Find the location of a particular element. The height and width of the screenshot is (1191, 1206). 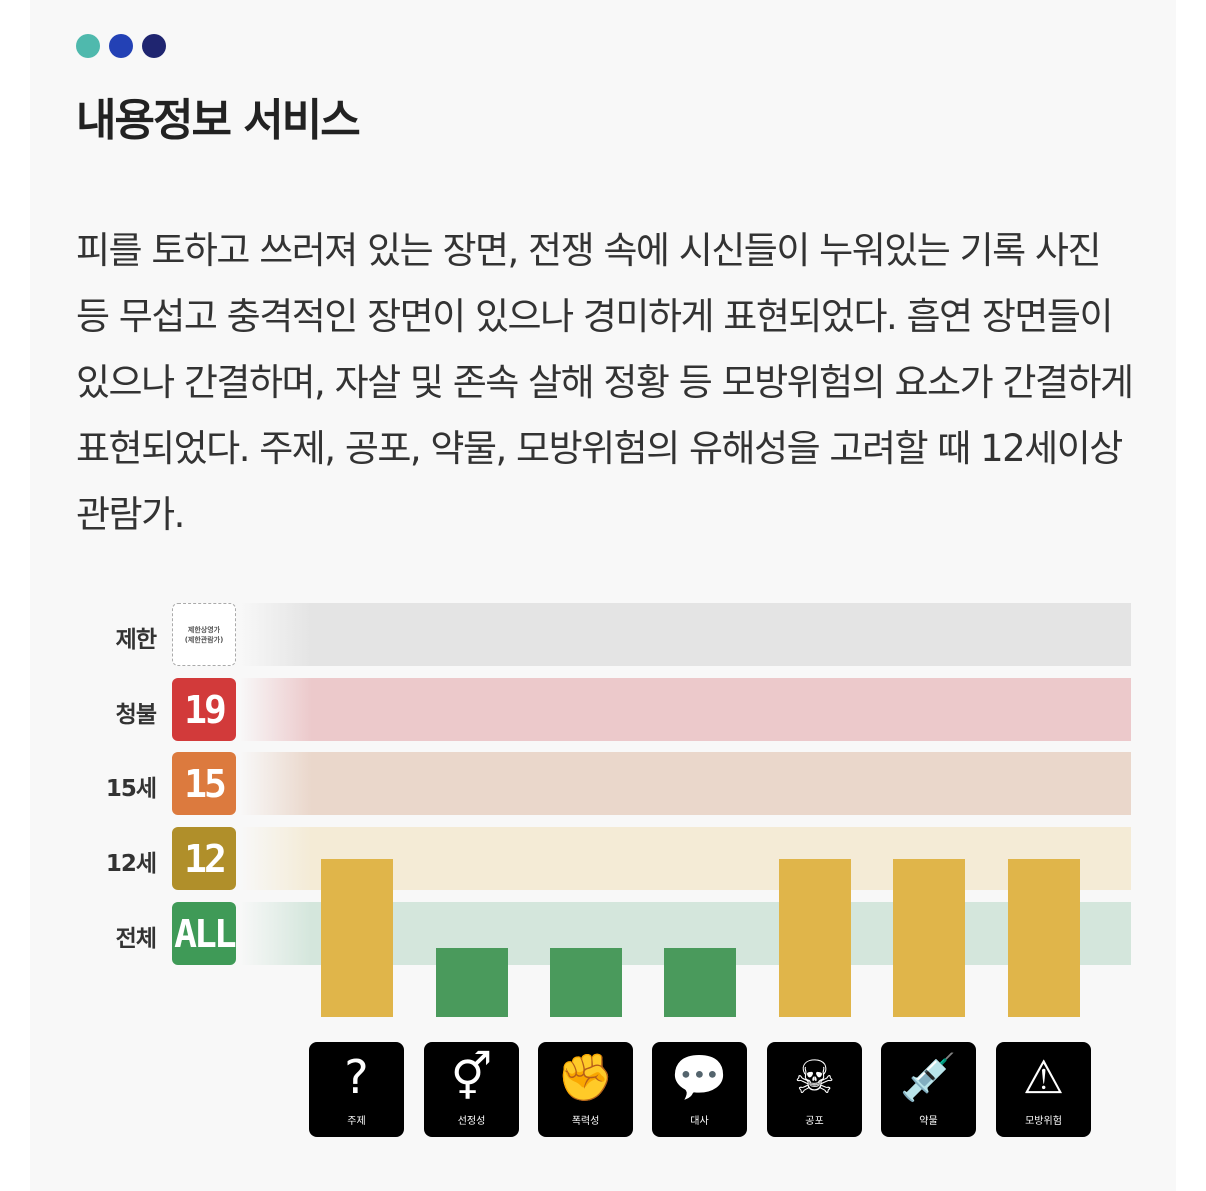

level-label: 12세 is located at coordinates (131, 864).